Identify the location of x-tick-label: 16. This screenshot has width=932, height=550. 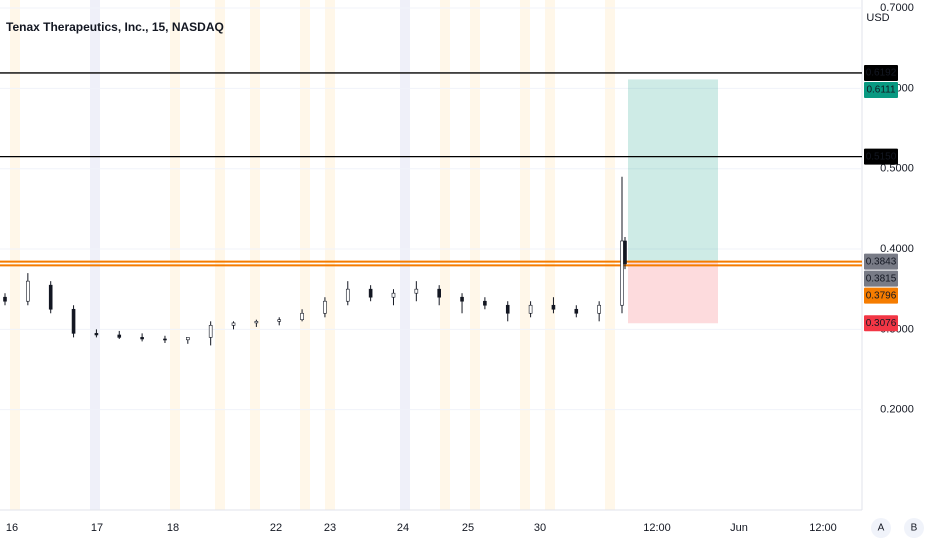
(12, 528).